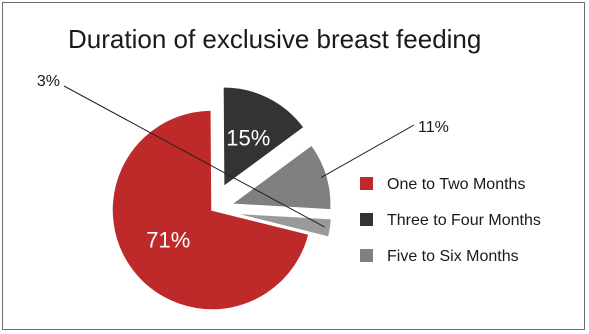  Describe the element at coordinates (48, 81) in the screenshot. I see `slice-label: 3%` at that location.